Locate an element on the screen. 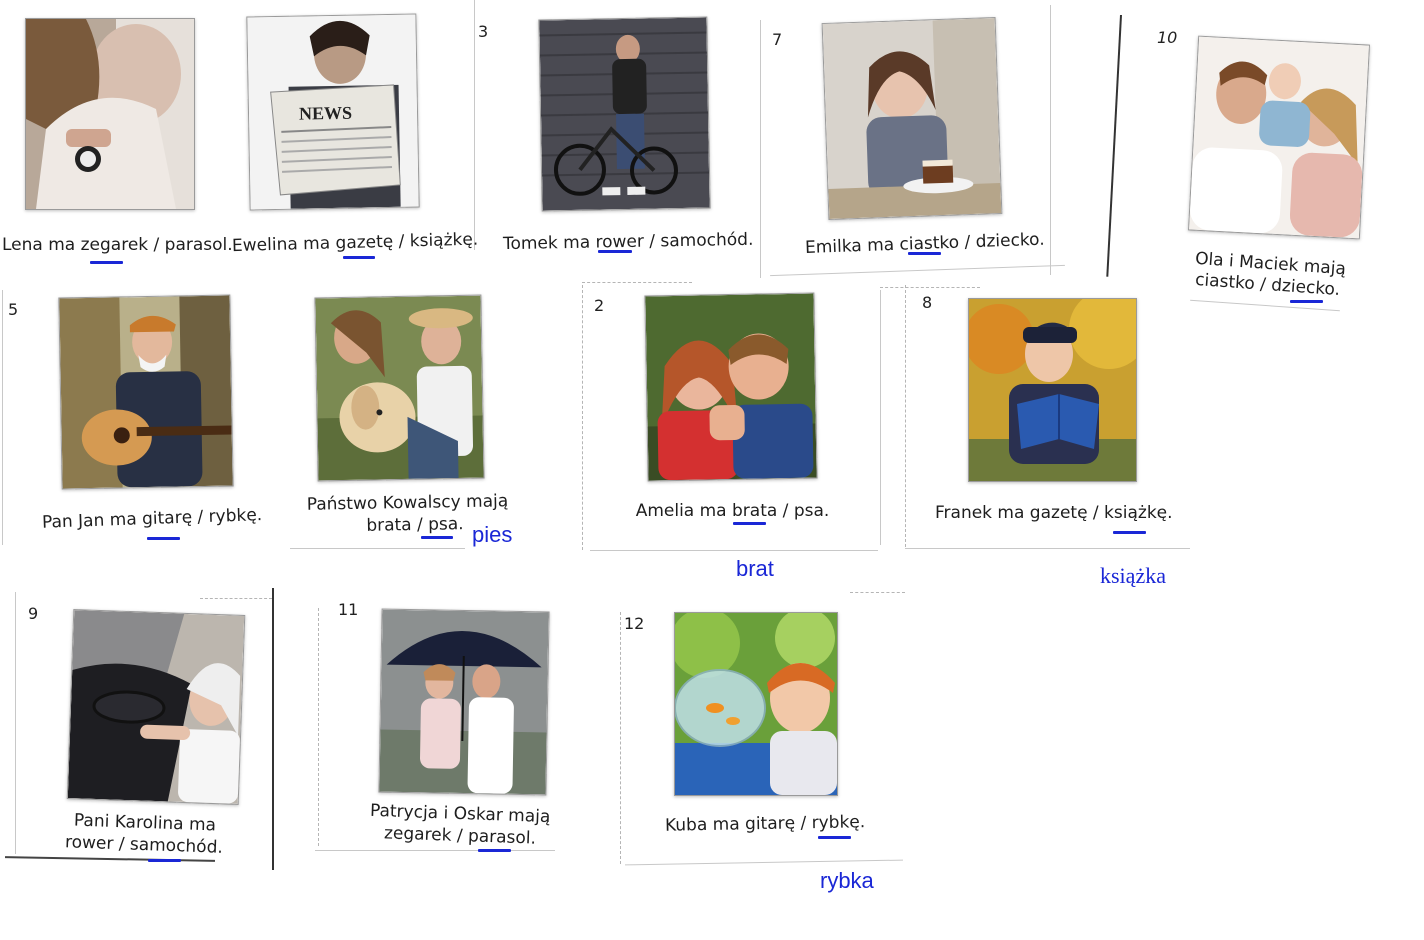 This screenshot has height=940, width=1424. couple-dog-image is located at coordinates (399, 388).